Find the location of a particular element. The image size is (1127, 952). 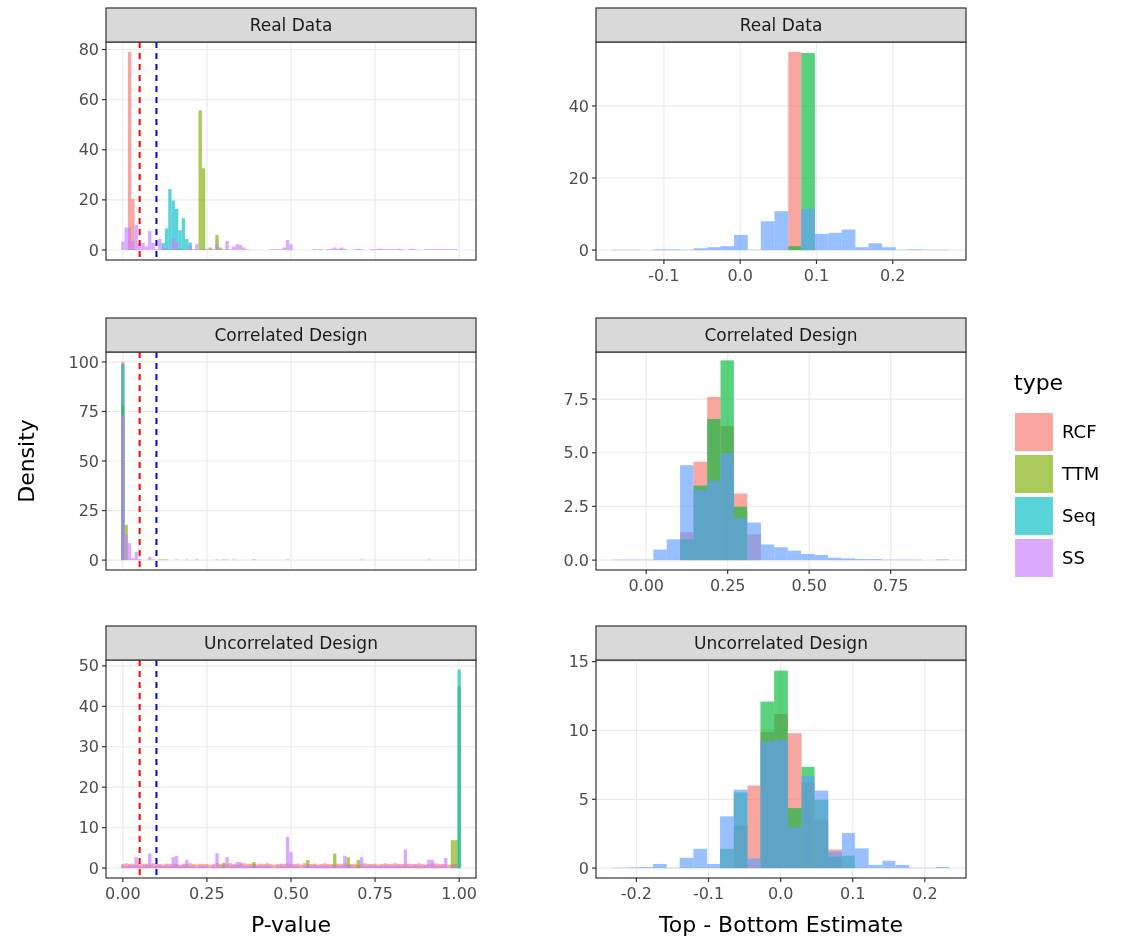

legend-label: SS is located at coordinates (1073, 558).